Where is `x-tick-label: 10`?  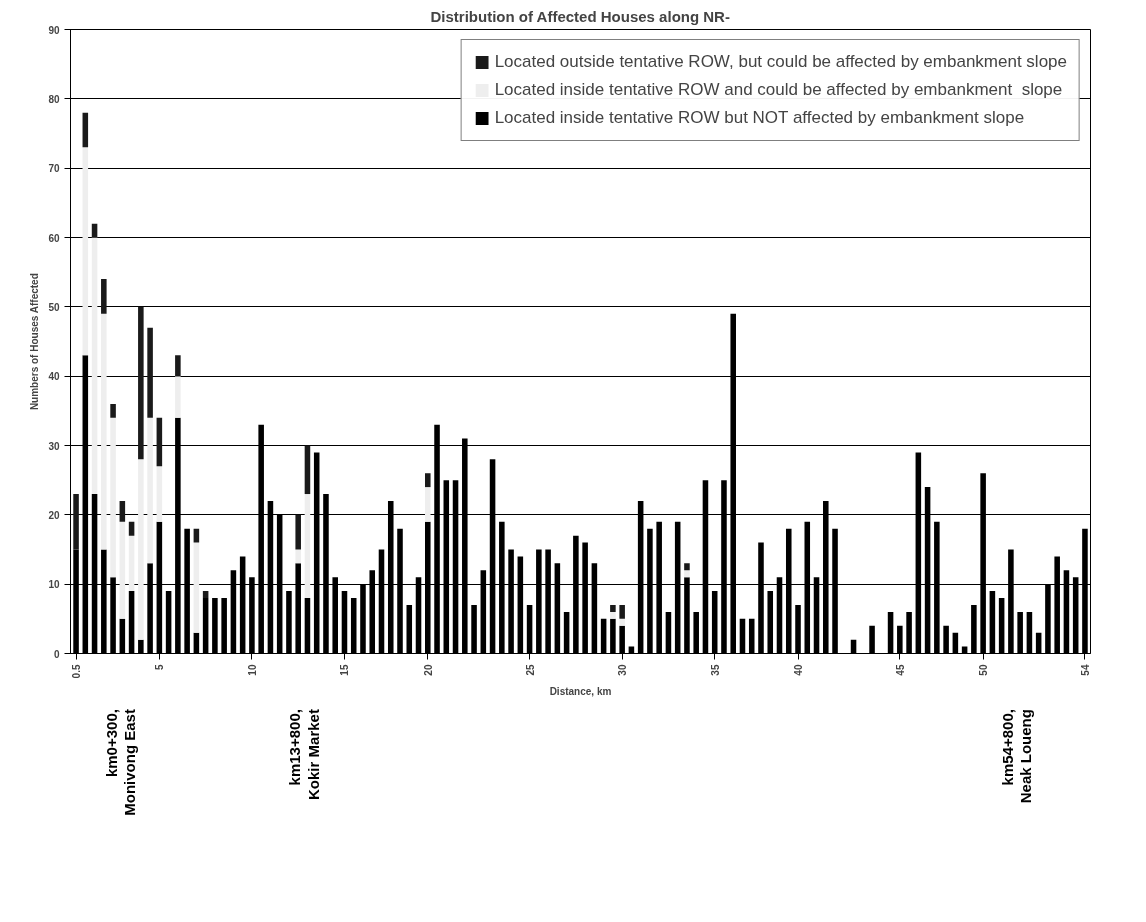 x-tick-label: 10 is located at coordinates (252, 670).